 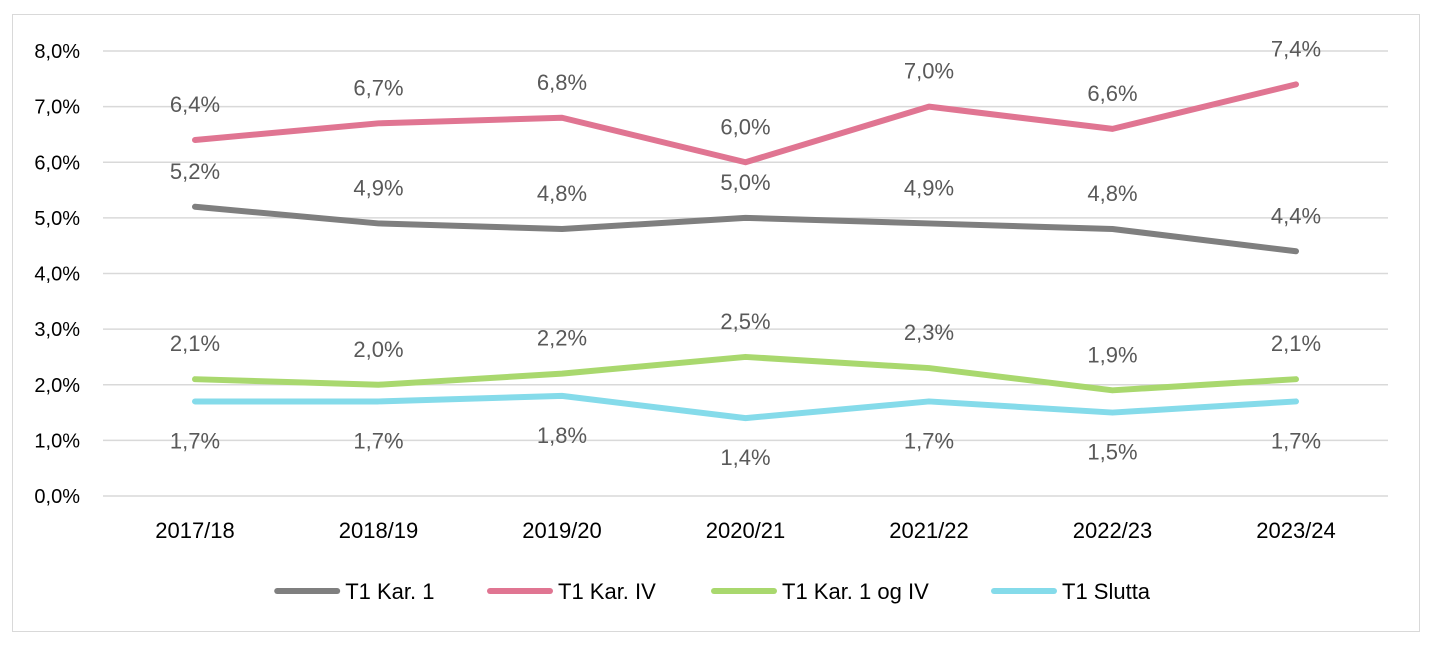 What do you see at coordinates (929, 332) in the screenshot?
I see `data-label: 2,3%` at bounding box center [929, 332].